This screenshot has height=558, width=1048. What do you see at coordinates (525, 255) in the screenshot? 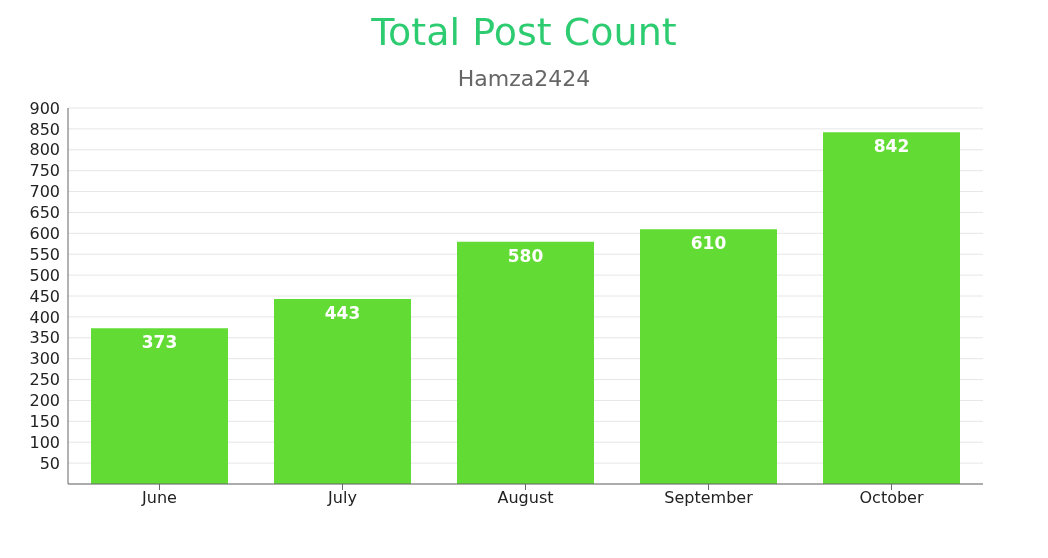
I see `data-label: 580` at bounding box center [525, 255].